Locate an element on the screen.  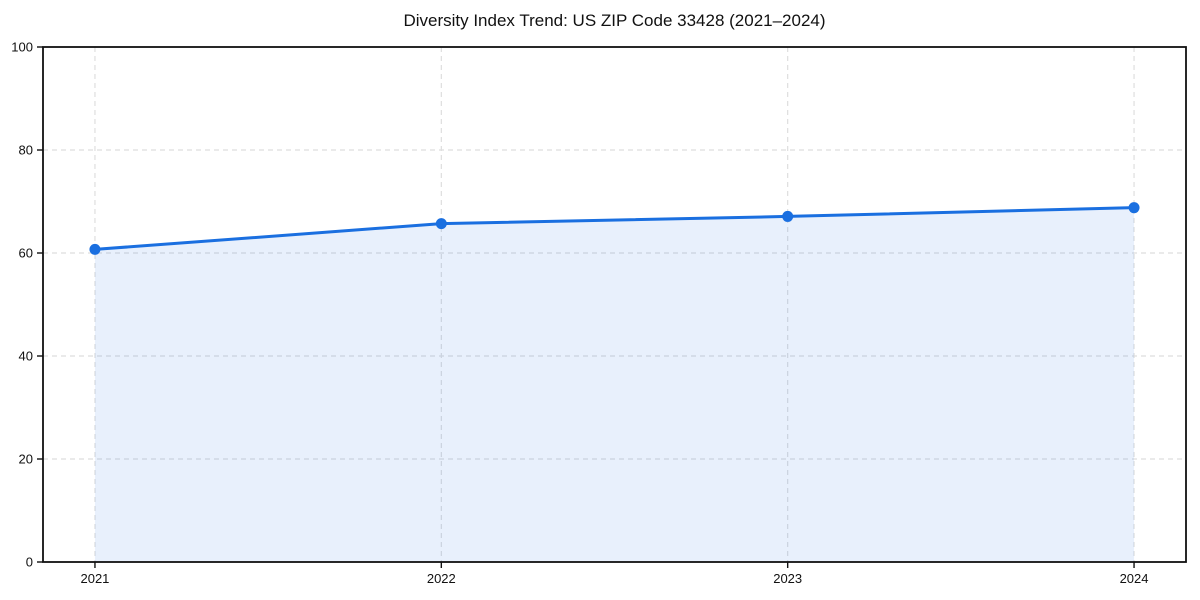
y-tick-label: 40 is located at coordinates (26, 356).